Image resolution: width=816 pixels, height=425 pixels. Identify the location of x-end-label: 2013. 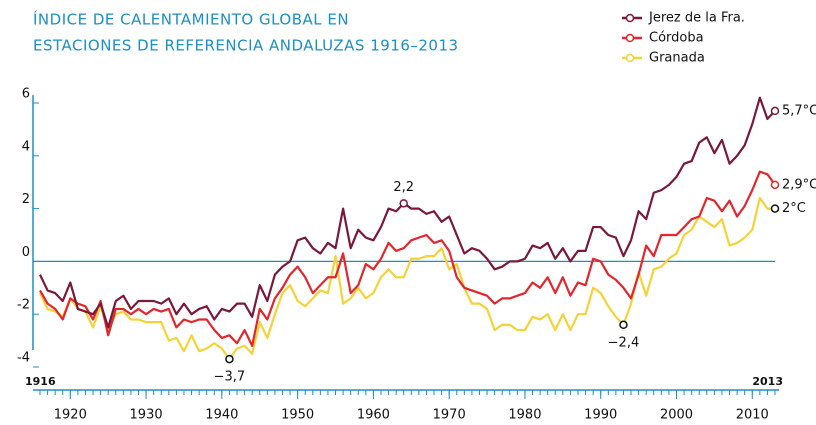
(767, 381).